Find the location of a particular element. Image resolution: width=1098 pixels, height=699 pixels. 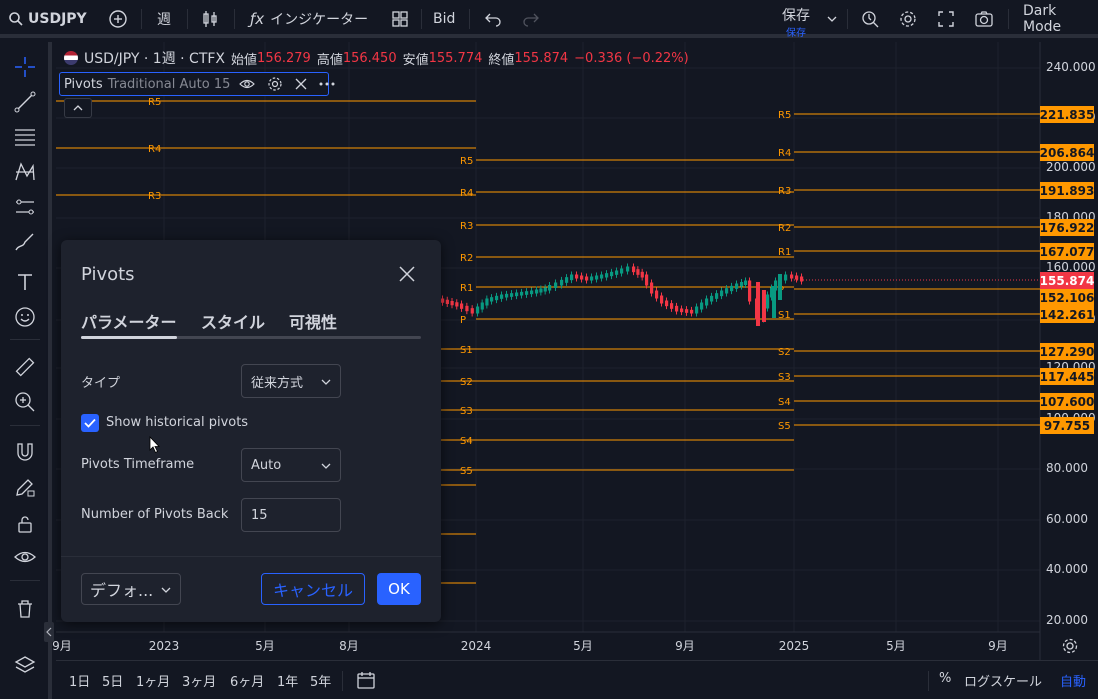

time-axis-label: 2023 is located at coordinates (164, 646).